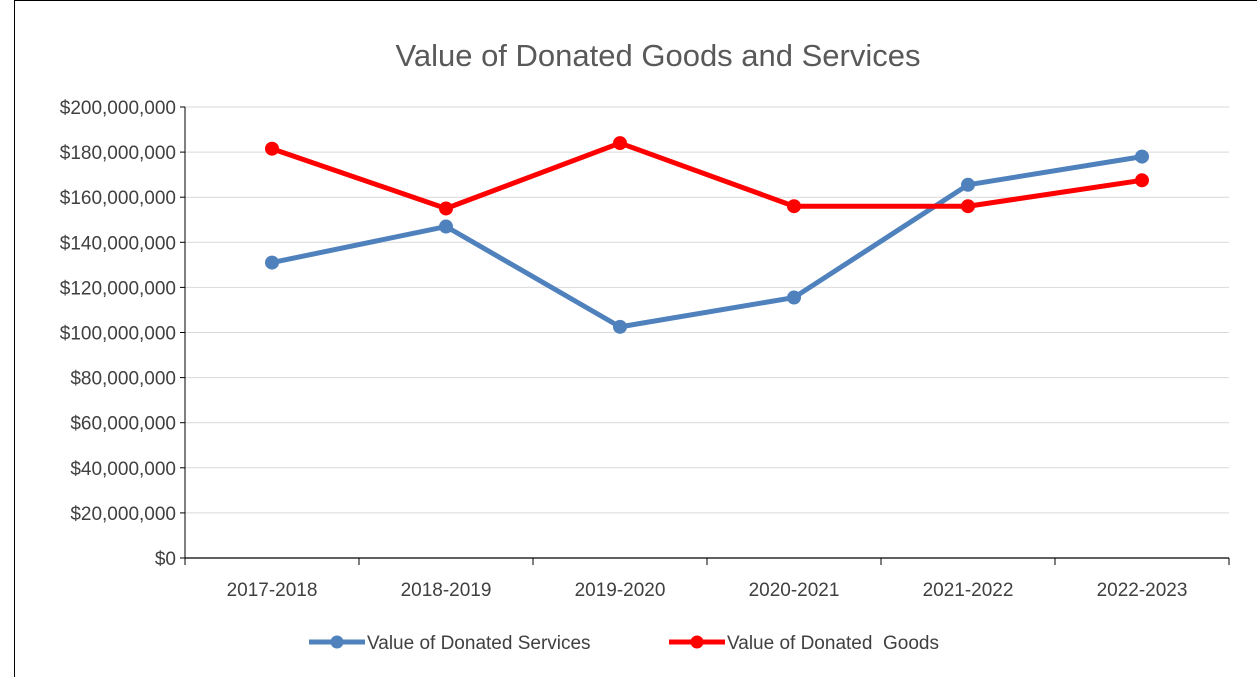 The image size is (1257, 678). What do you see at coordinates (1142, 590) in the screenshot?
I see `x-tick-label: 2022-2023` at bounding box center [1142, 590].